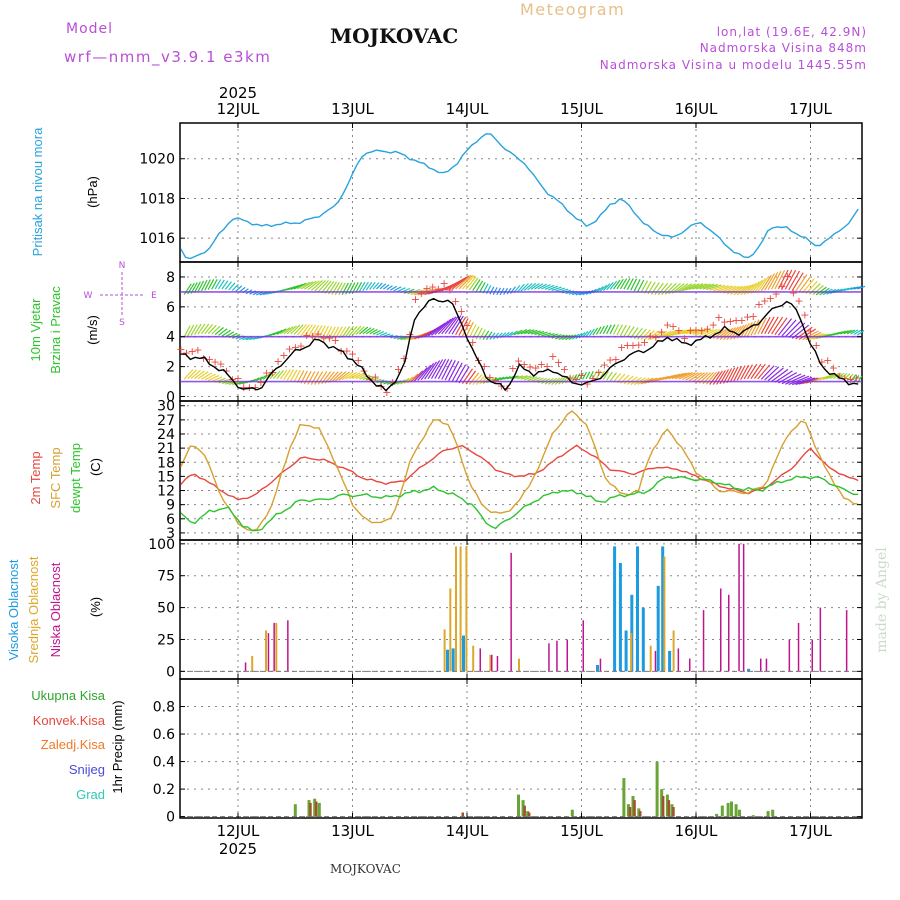 The width and height of the screenshot is (900, 900). I want to click on value-label-precip: 0.8, so click(164, 708).